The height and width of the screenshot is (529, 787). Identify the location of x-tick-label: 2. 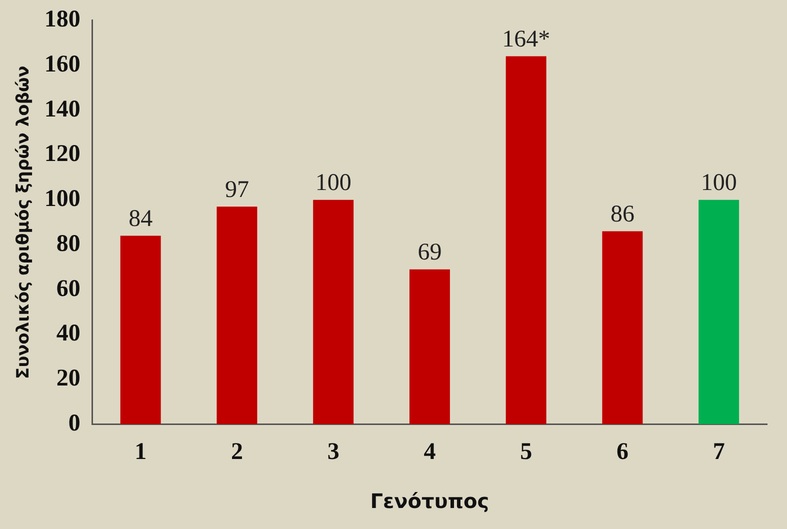
(236, 451).